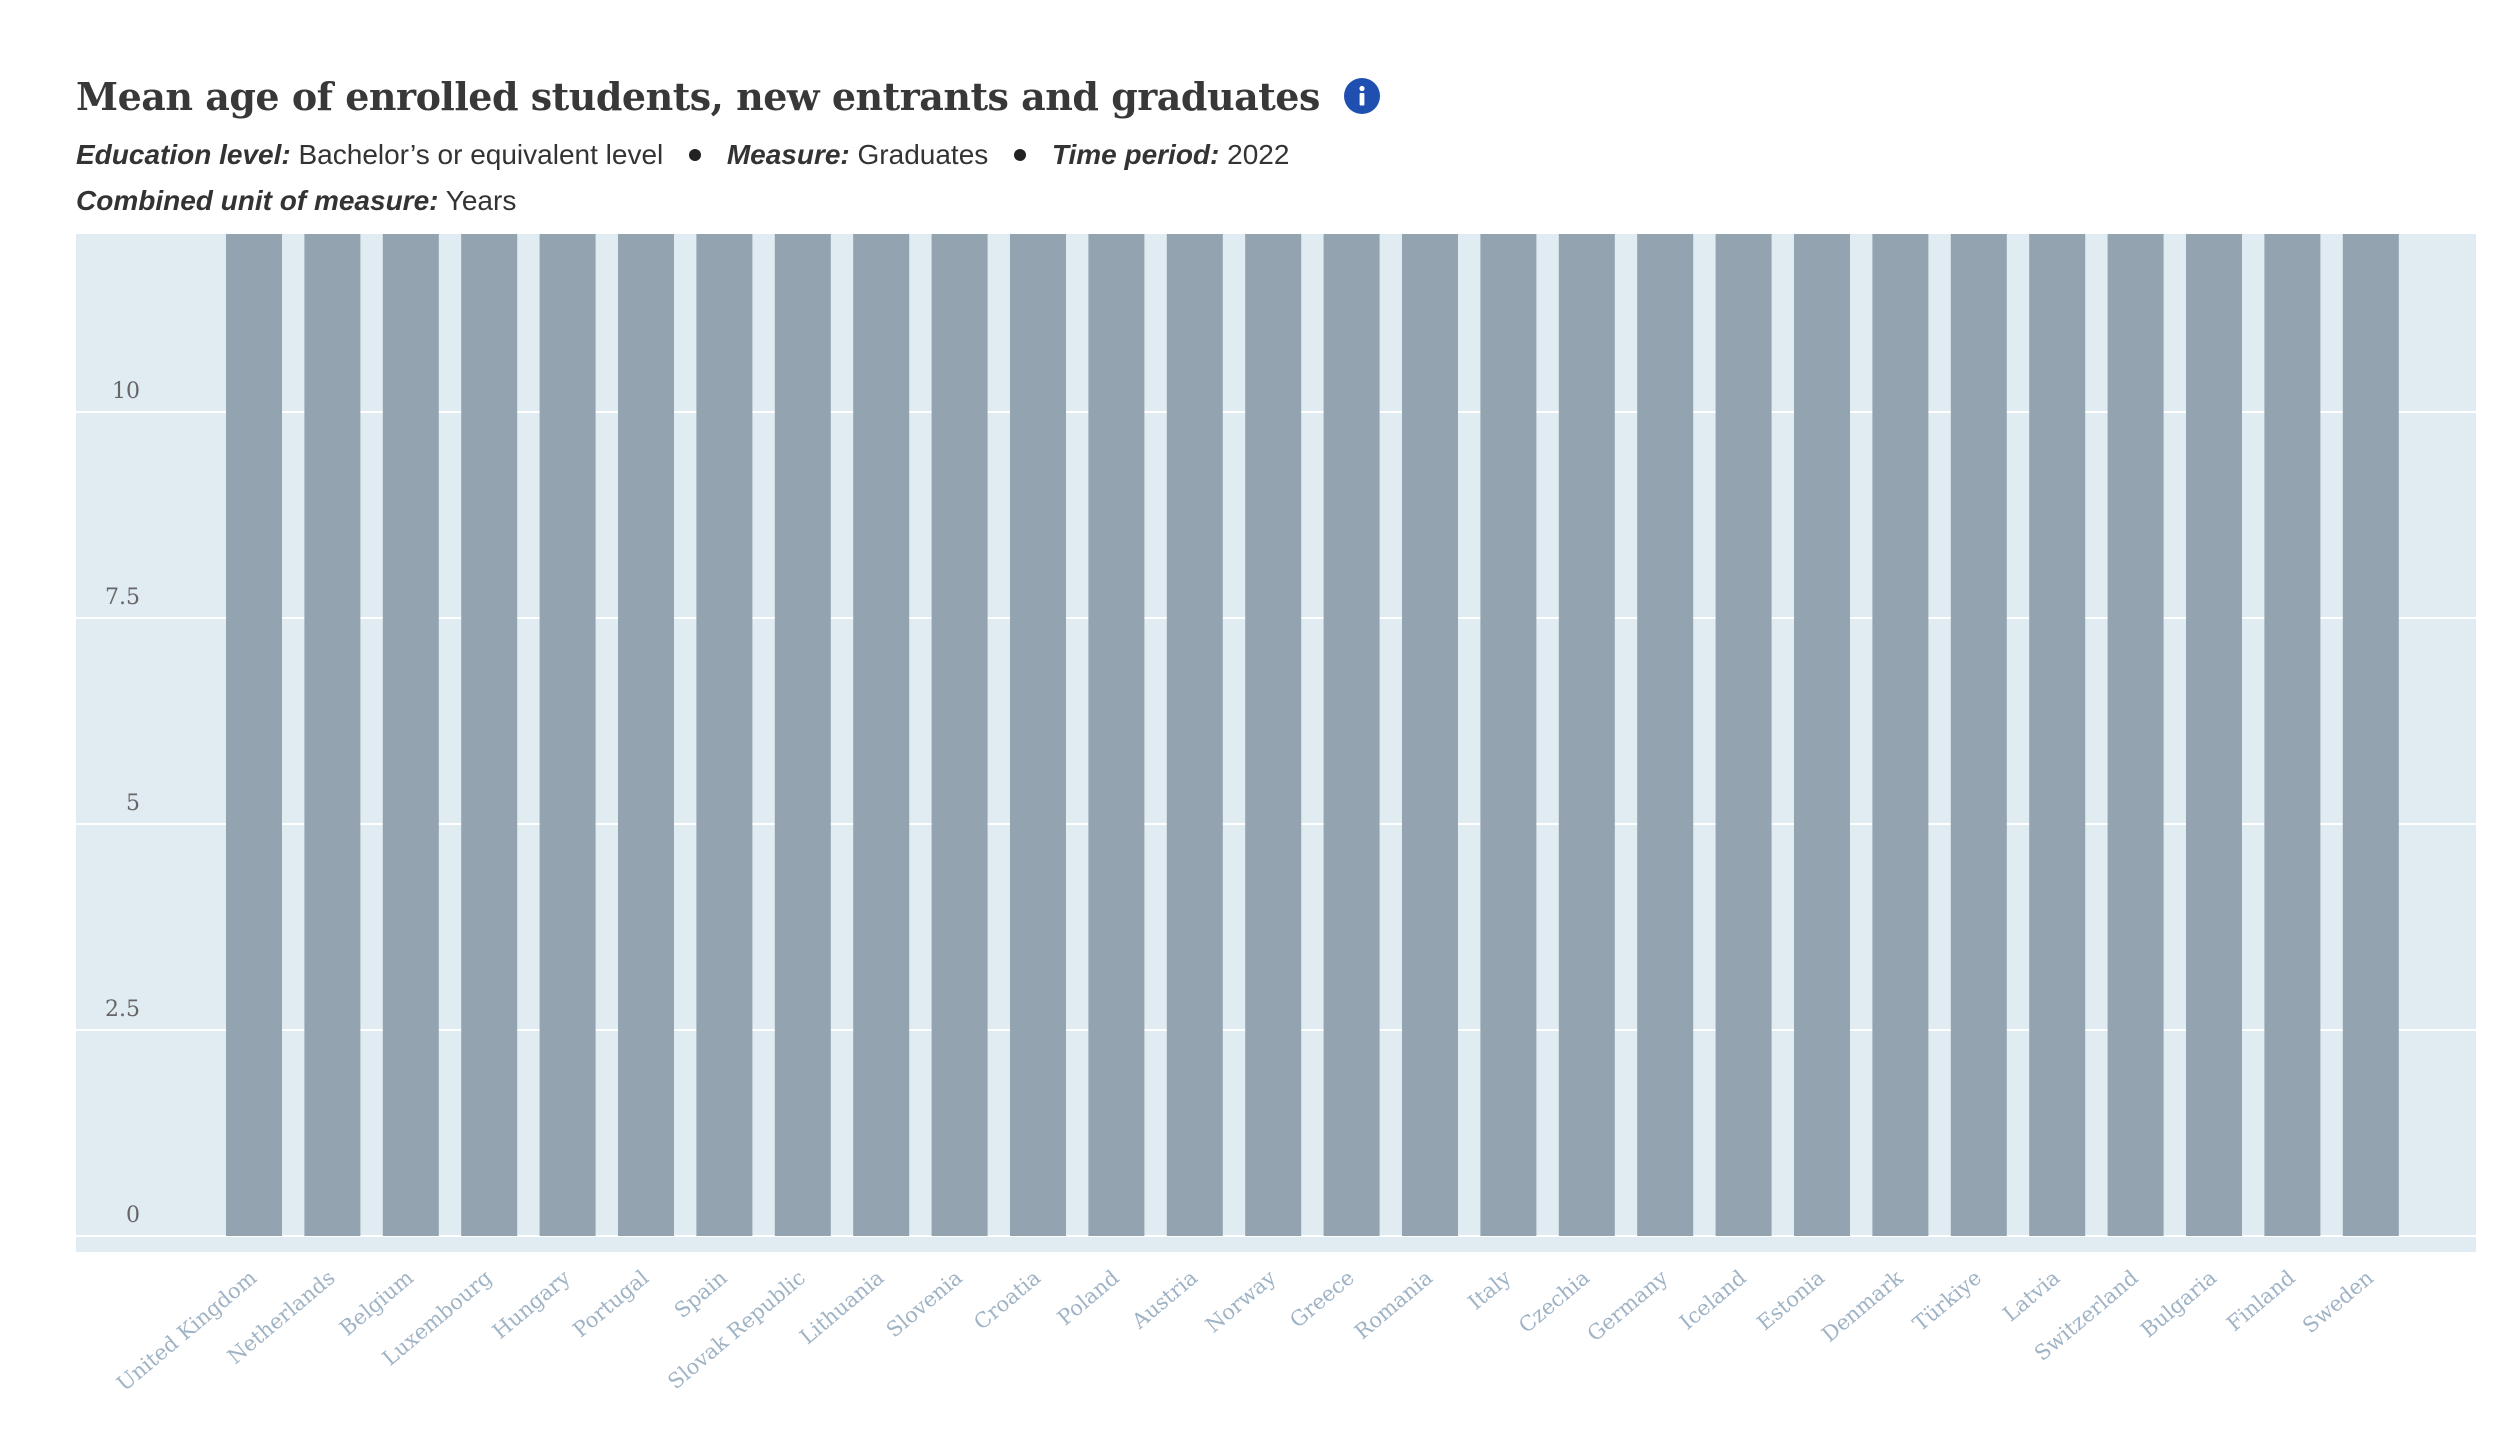 The width and height of the screenshot is (2514, 1434). I want to click on bar-slovenia, so click(959, 735).